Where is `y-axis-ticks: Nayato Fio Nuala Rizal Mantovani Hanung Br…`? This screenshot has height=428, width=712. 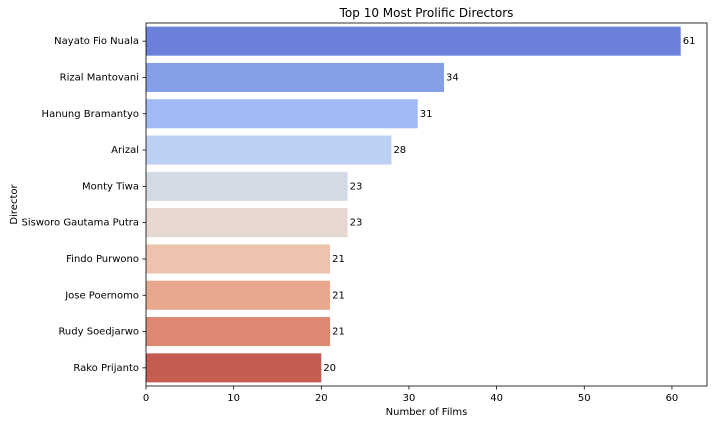 y-axis-ticks: Nayato Fio Nuala Rizal Mantovani Hanung Br… is located at coordinates (84, 205).